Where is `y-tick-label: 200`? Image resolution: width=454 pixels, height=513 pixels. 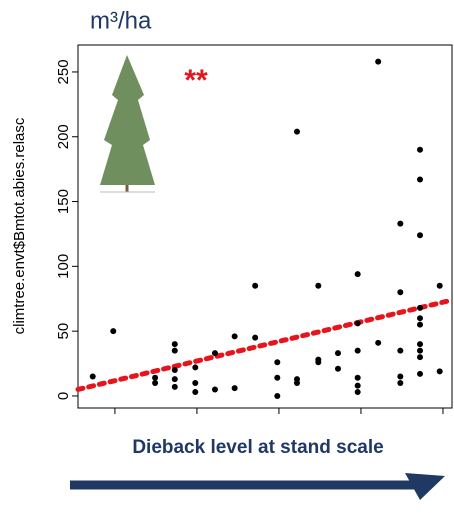
y-tick-label: 200 is located at coordinates (63, 136).